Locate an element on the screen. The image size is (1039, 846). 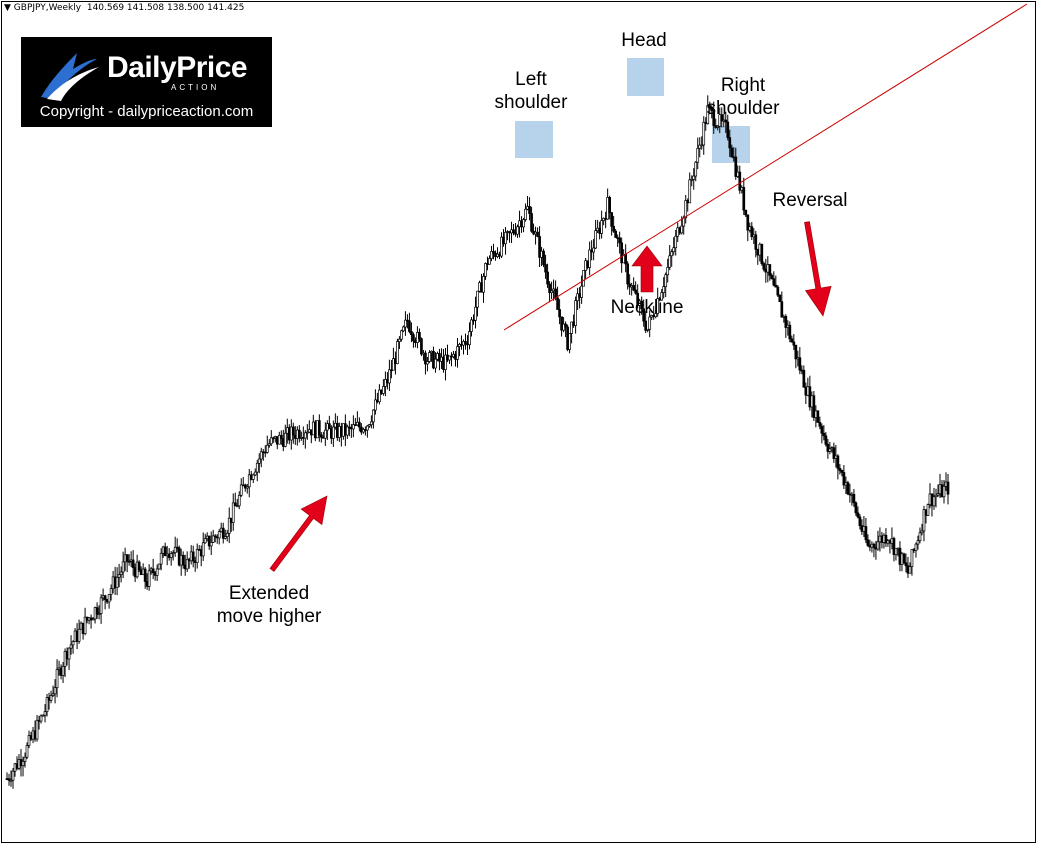
label-extended-move: Extended move higher is located at coordinates (269, 605).